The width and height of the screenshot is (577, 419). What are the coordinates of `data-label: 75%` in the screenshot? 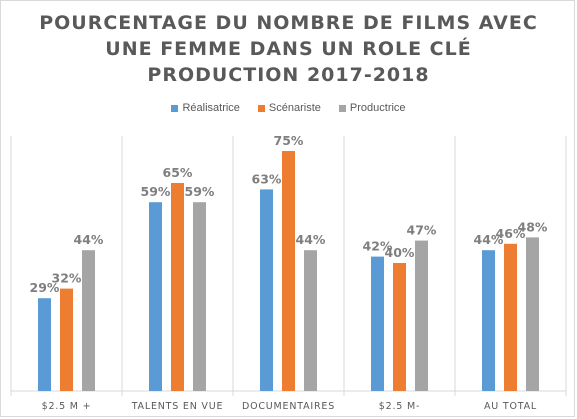 It's located at (289, 140).